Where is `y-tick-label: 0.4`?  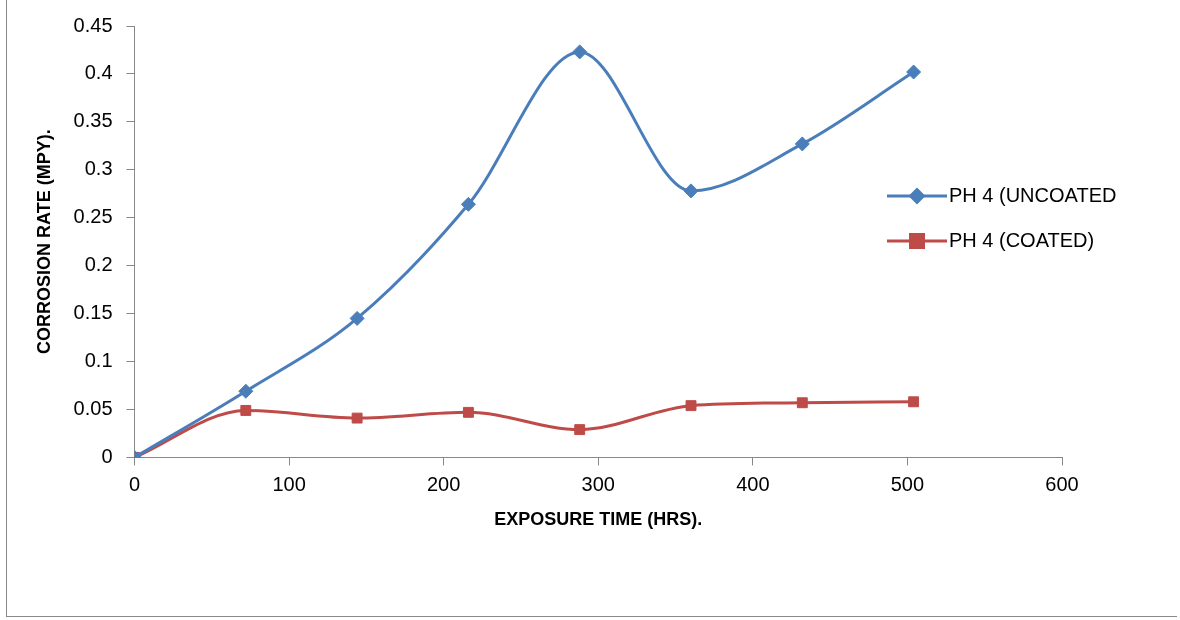 y-tick-label: 0.4 is located at coordinates (98, 72).